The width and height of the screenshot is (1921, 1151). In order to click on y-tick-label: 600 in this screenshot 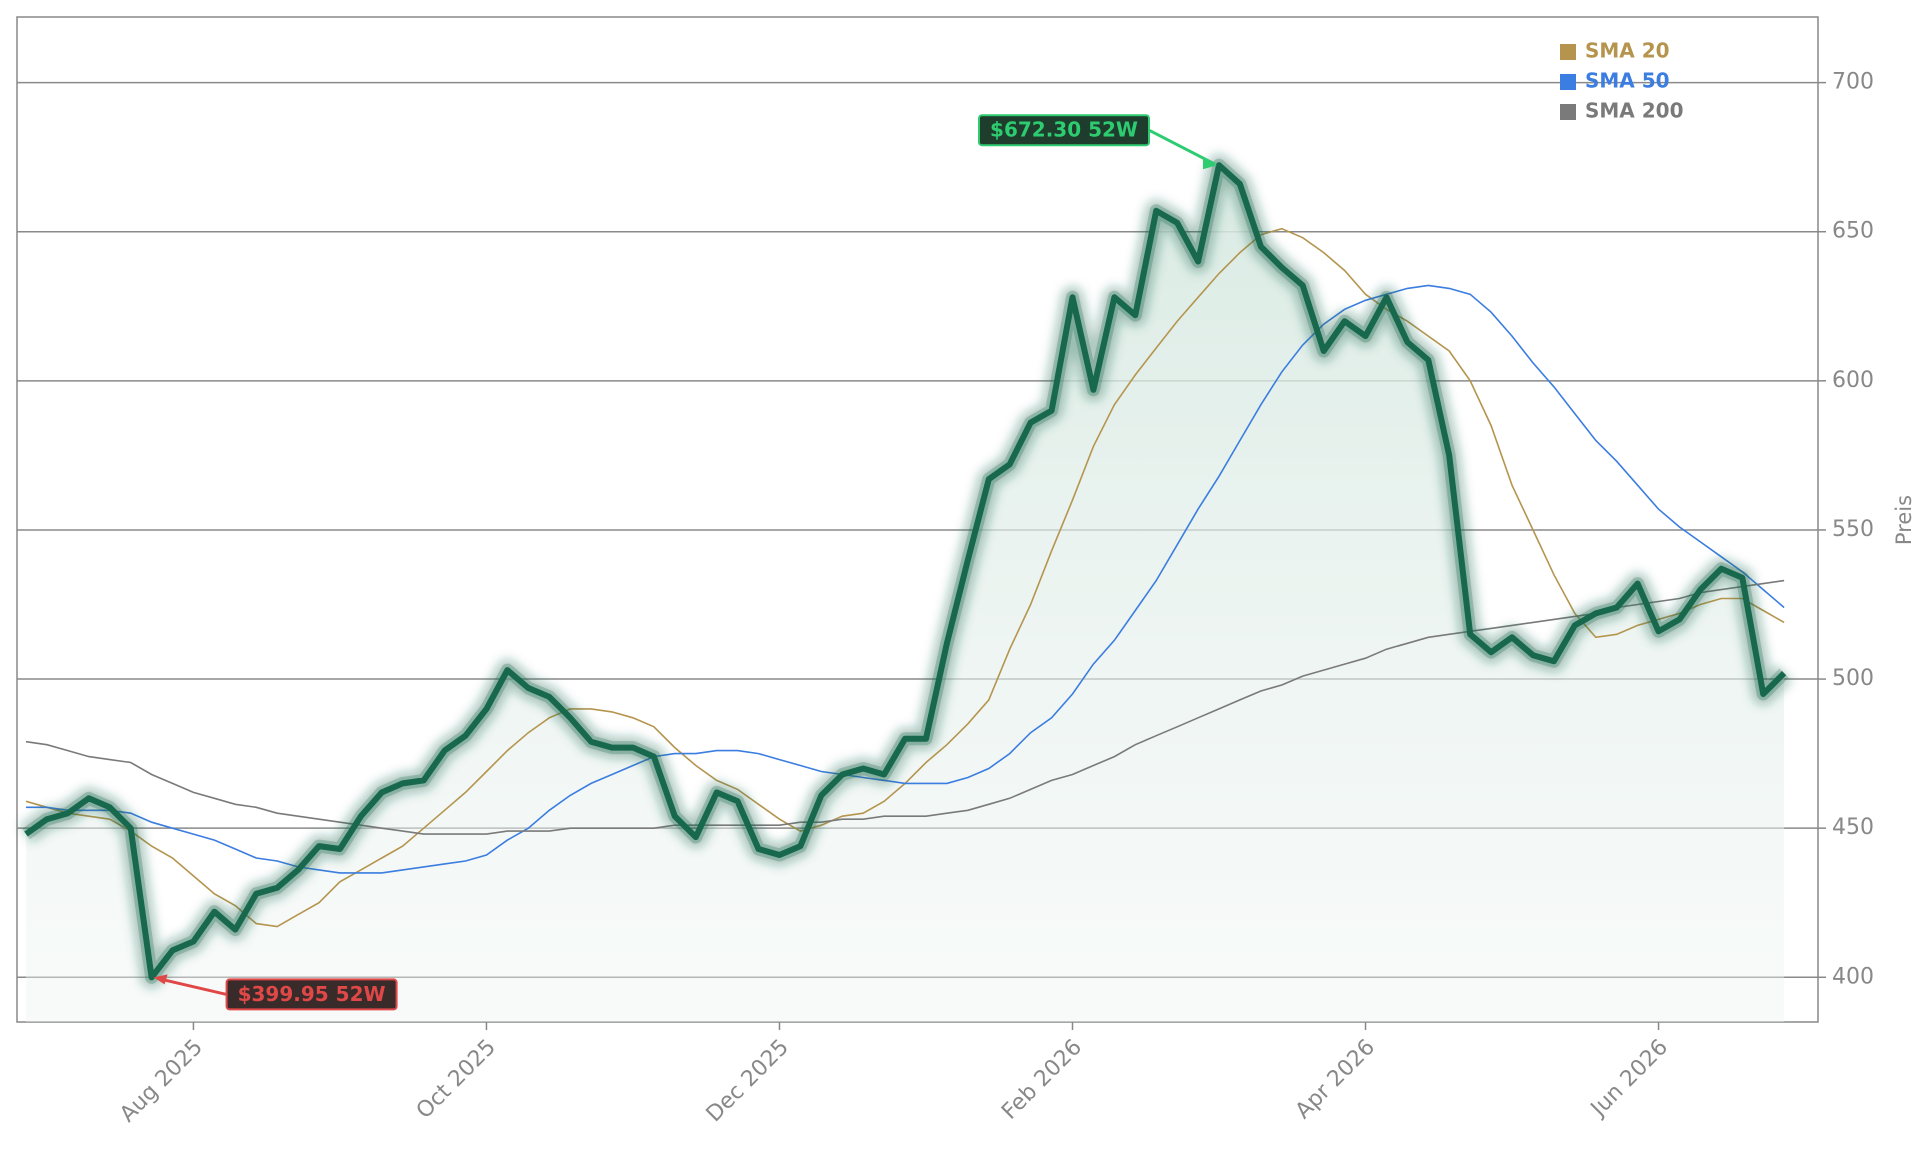, I will do `click(1853, 380)`.